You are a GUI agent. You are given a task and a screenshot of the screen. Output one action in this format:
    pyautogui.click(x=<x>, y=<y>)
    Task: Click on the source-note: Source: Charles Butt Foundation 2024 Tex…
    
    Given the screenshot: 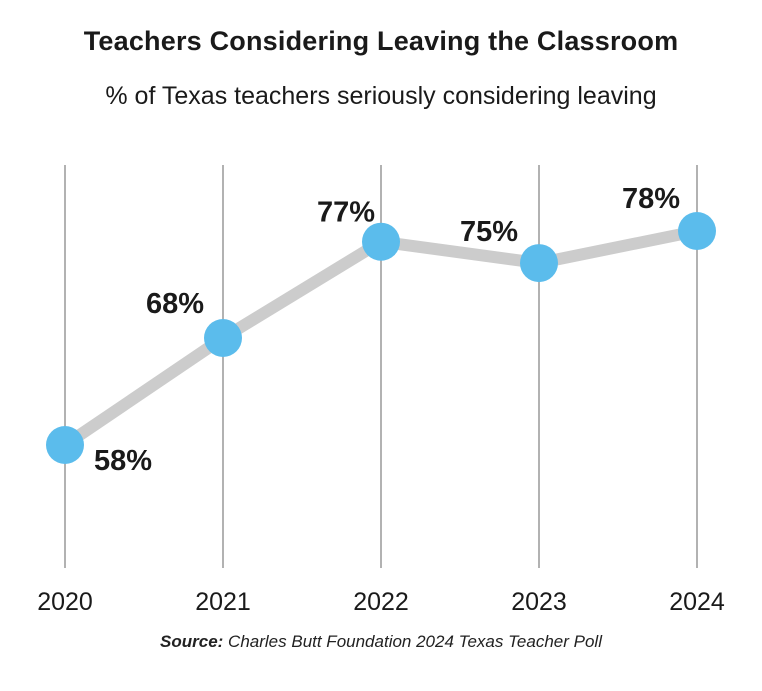 What is the action you would take?
    pyautogui.click(x=381, y=642)
    